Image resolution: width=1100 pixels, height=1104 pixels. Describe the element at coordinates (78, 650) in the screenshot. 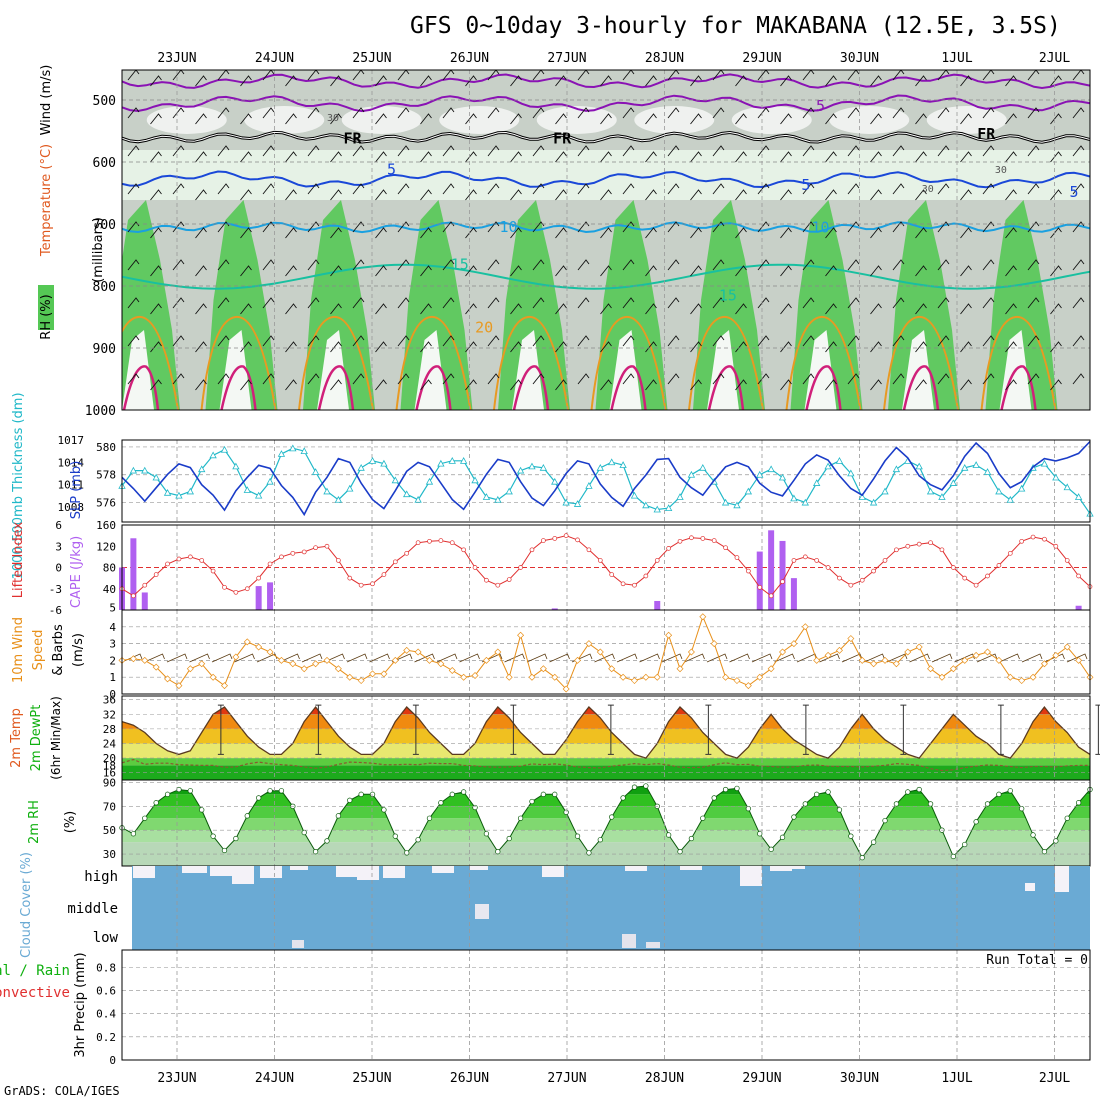

I see `ylabel-wind10-d: (m/s)` at that location.